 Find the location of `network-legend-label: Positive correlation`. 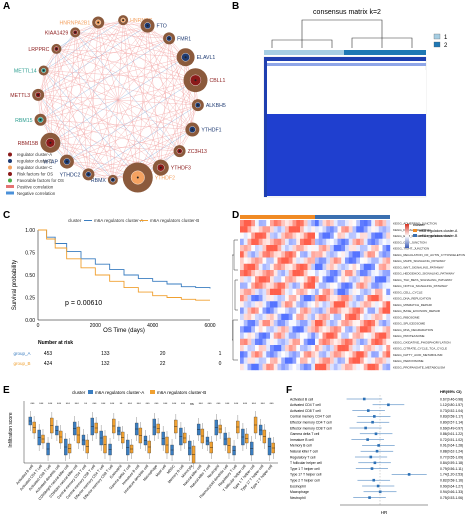

network-legend-label: Positive correlation is located at coordinates (35, 187).